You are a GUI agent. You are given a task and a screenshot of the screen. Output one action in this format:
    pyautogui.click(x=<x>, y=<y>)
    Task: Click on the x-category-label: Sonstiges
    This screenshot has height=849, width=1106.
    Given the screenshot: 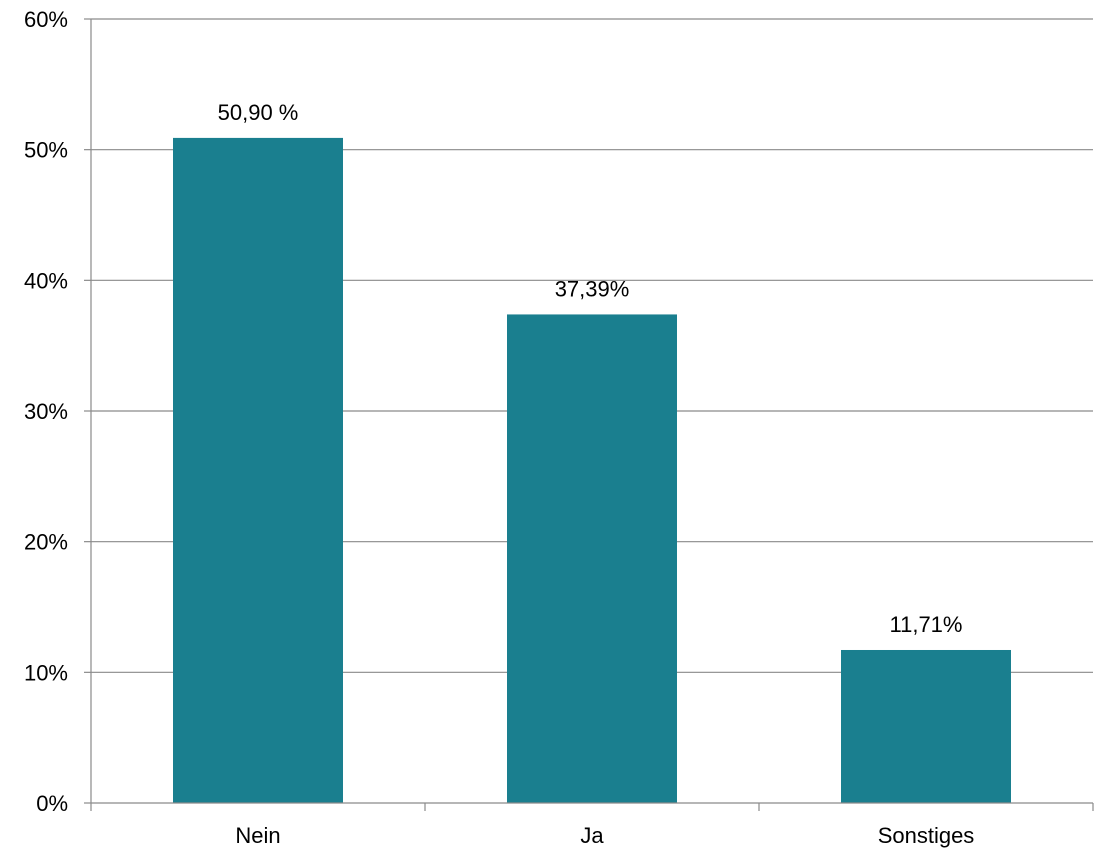 What is the action you would take?
    pyautogui.click(x=926, y=835)
    